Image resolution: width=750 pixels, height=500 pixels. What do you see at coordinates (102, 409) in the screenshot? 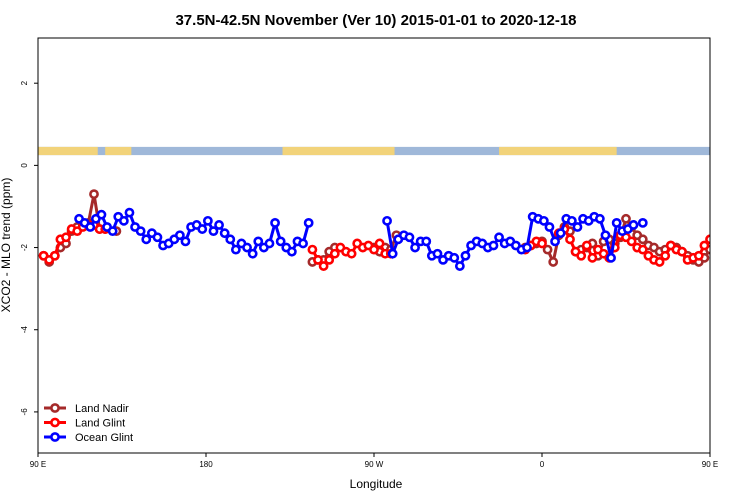
I see `legend-label: Land Nadir` at bounding box center [102, 409].